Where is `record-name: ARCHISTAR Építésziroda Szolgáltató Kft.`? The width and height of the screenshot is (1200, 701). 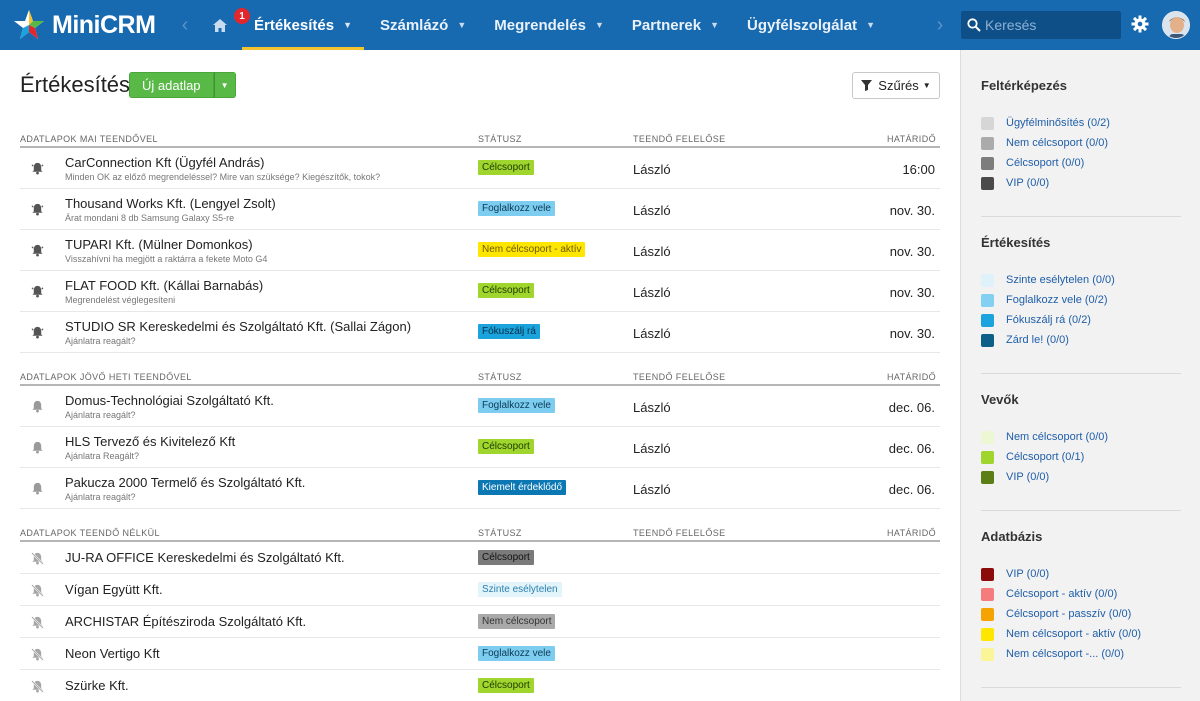
record-name: ARCHISTAR Építésziroda Szolgáltató Kft. is located at coordinates (186, 621).